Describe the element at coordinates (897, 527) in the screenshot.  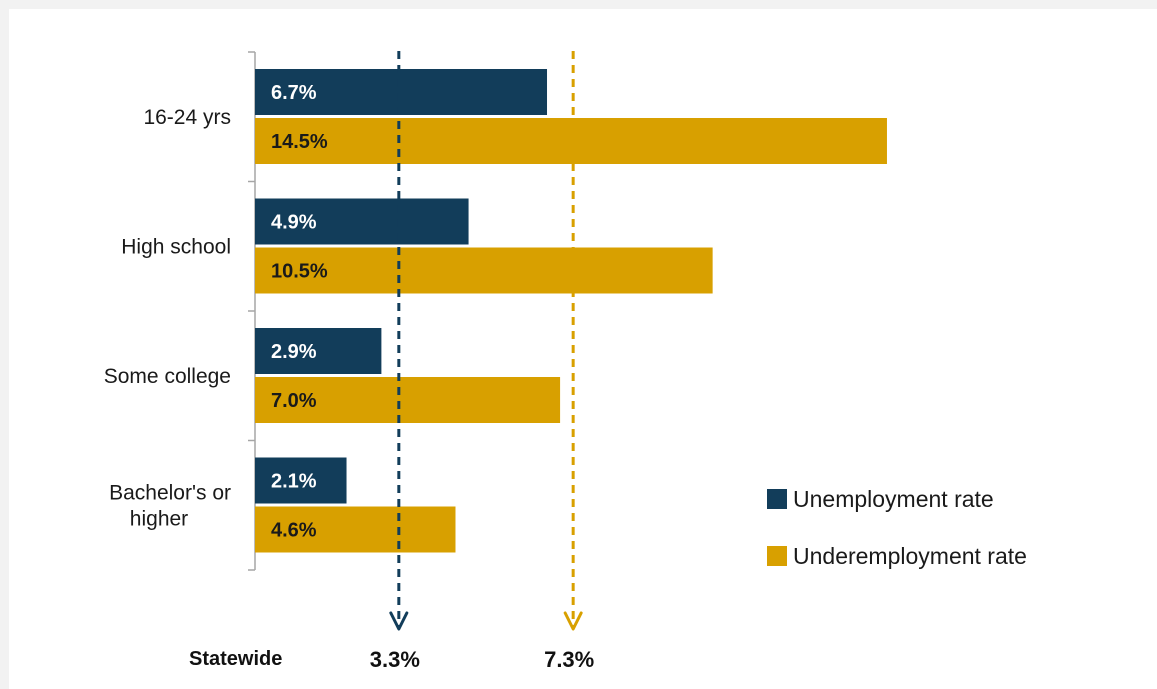
I see `legend: Unemployment rate Underemployment rate` at that location.